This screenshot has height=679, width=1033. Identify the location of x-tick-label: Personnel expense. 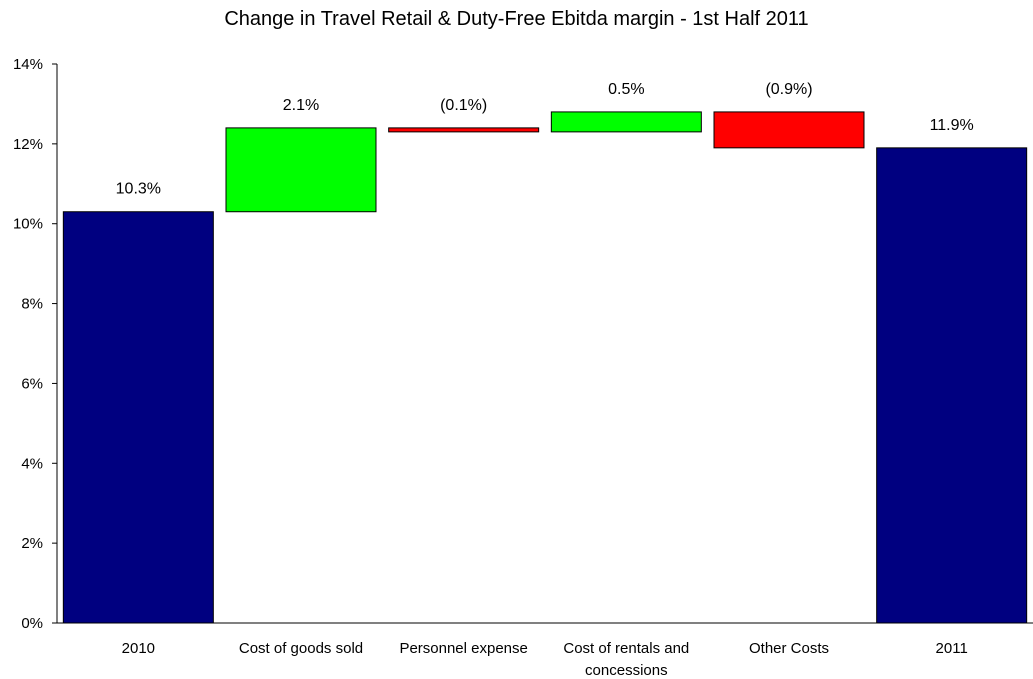
(463, 648).